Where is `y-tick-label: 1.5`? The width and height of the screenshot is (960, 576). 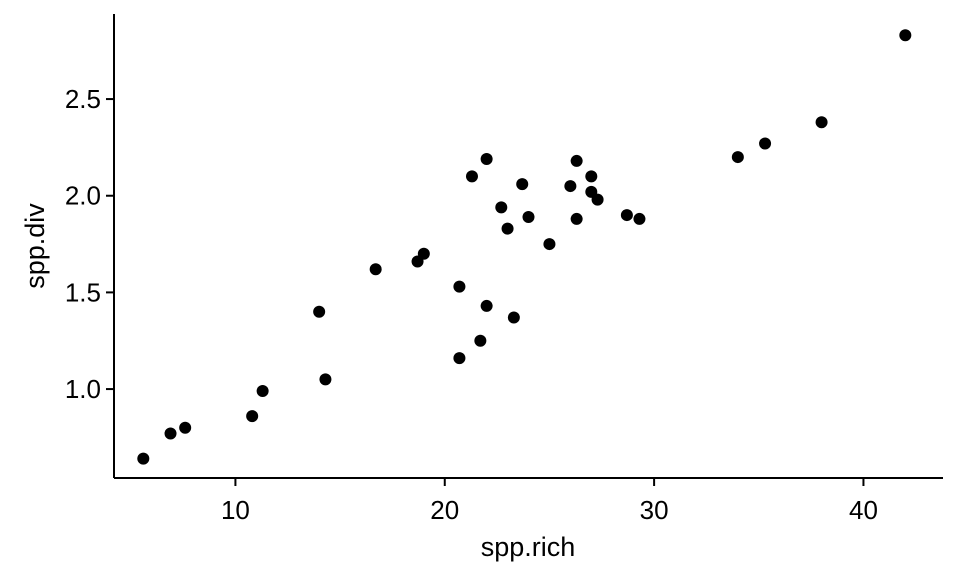
y-tick-label: 1.5 is located at coordinates (83, 292).